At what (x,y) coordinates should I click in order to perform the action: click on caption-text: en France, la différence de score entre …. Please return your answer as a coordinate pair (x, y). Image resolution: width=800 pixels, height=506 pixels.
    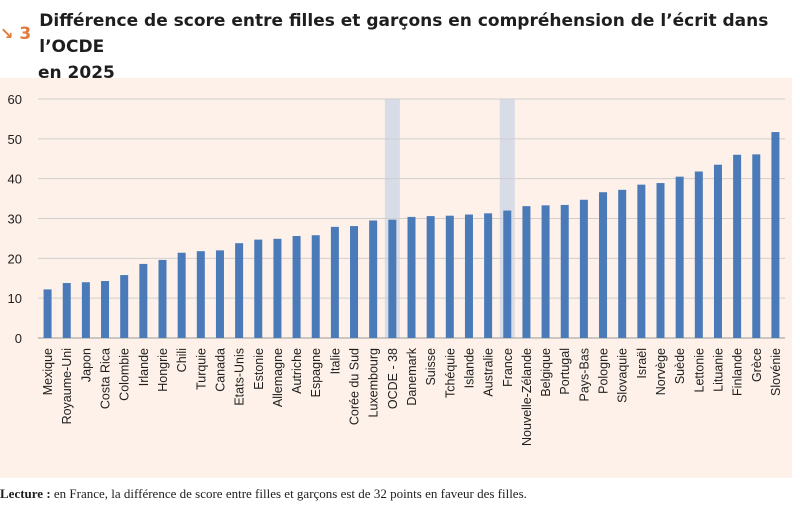
    Looking at the image, I should click on (288, 493).